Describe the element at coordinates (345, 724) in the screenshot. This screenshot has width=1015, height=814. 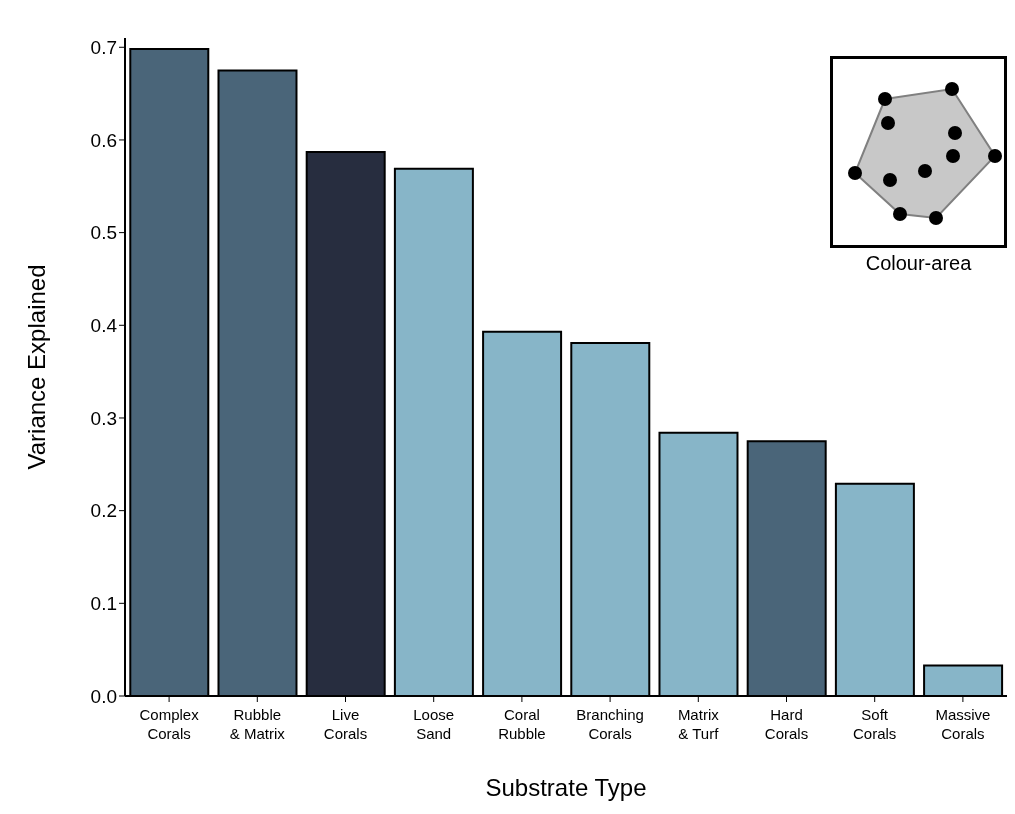
I see `x-tick-label: Live Corals` at that location.